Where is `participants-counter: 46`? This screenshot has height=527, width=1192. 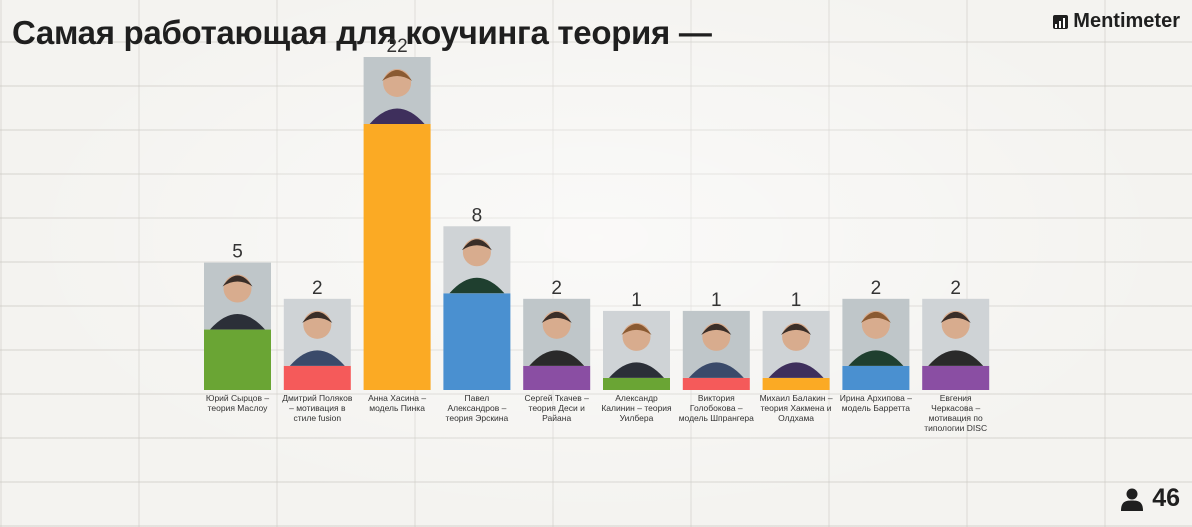 participants-counter: 46 is located at coordinates (1150, 498).